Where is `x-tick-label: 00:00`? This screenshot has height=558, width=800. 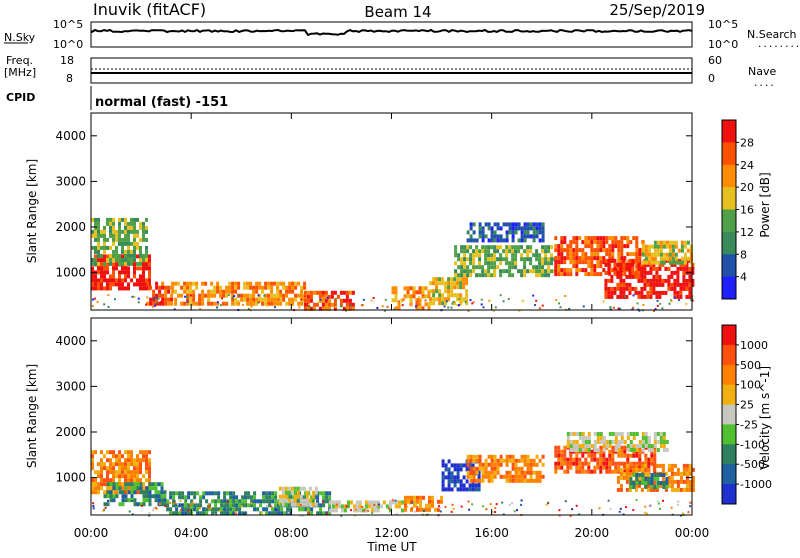 x-tick-label: 00:00 is located at coordinates (692, 533).